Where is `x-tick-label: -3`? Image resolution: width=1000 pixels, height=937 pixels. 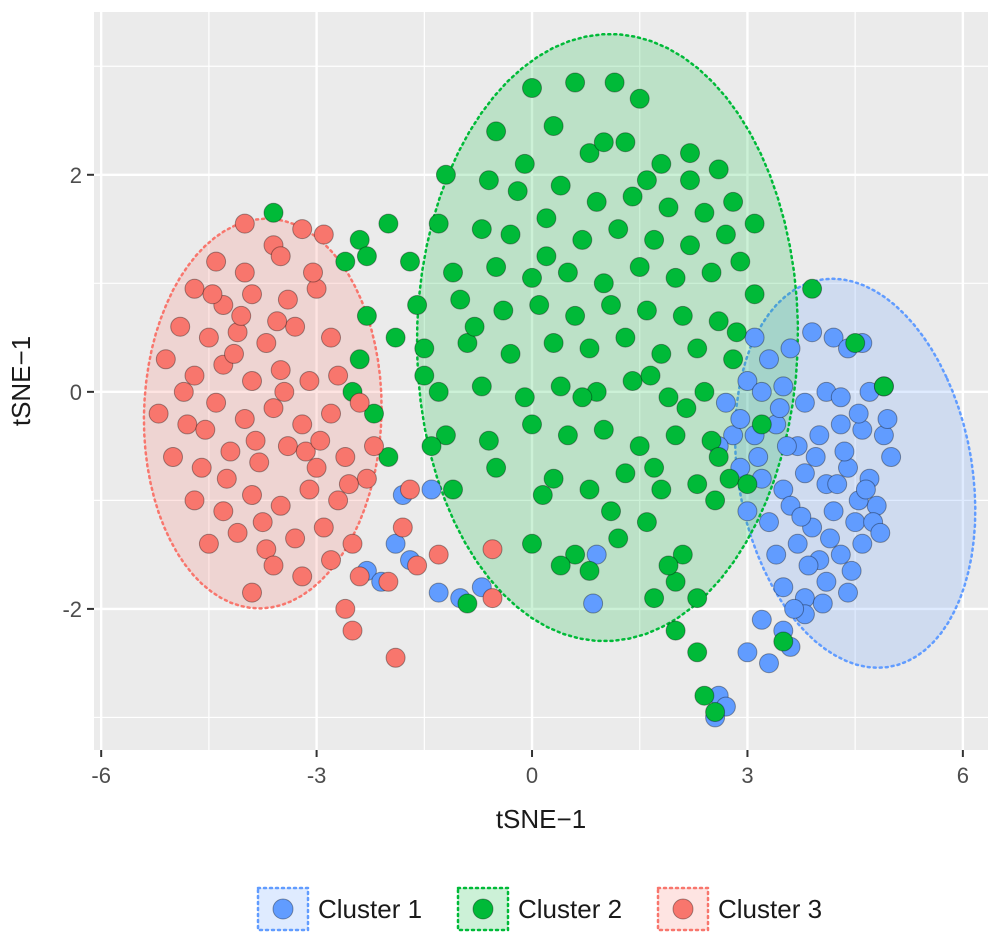
x-tick-label: -3 is located at coordinates (317, 775).